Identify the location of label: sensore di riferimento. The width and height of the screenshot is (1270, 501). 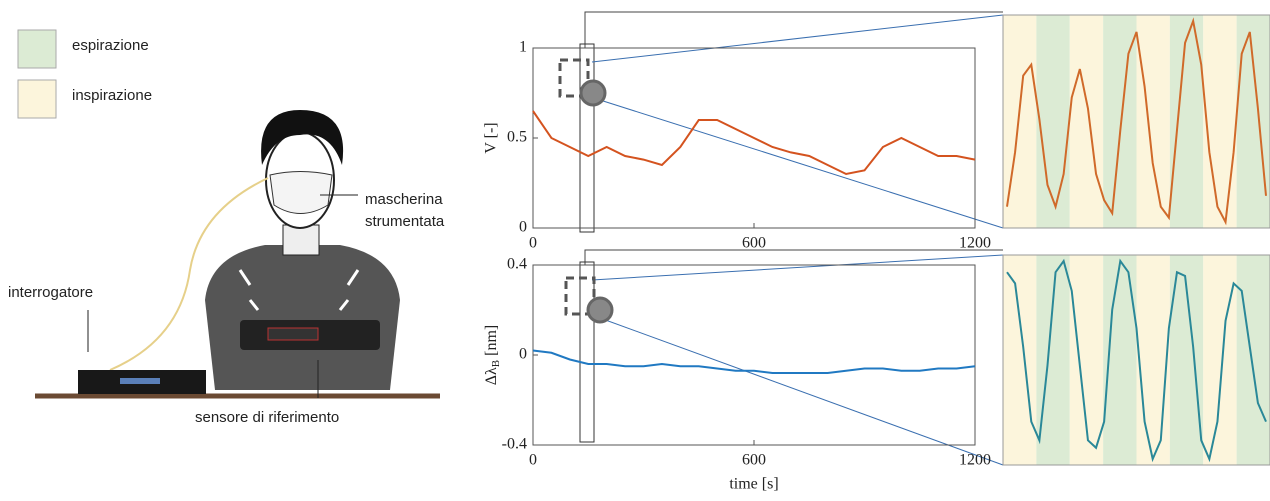
(267, 417).